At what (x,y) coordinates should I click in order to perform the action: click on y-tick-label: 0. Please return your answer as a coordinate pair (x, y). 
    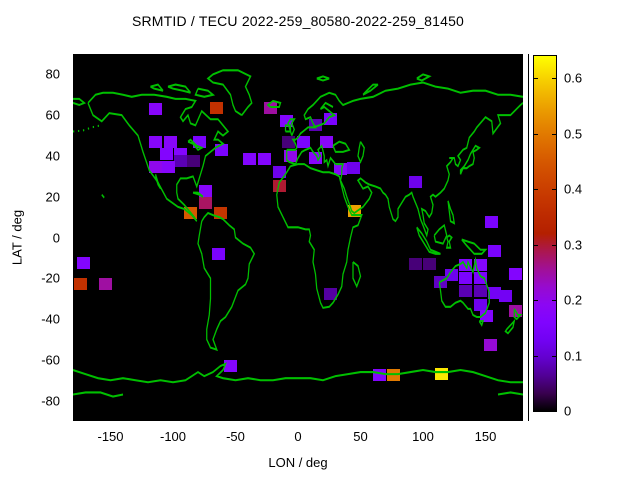
    Looking at the image, I should click on (56, 237).